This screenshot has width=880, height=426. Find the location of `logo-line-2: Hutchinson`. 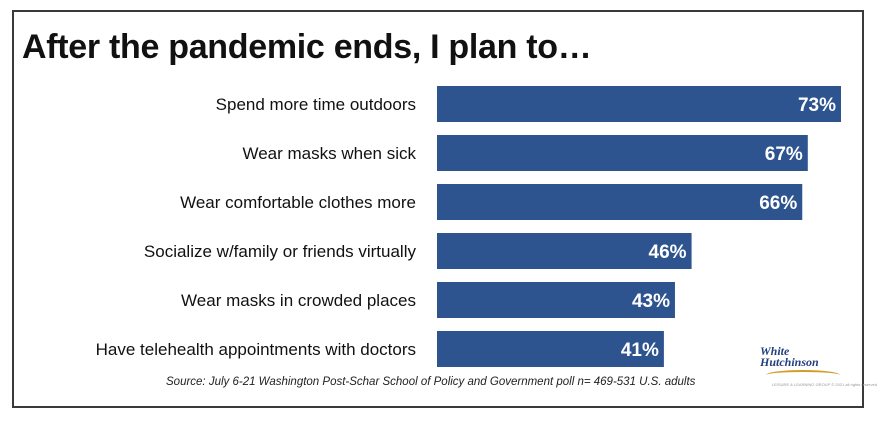

logo-line-2: Hutchinson is located at coordinates (789, 362).